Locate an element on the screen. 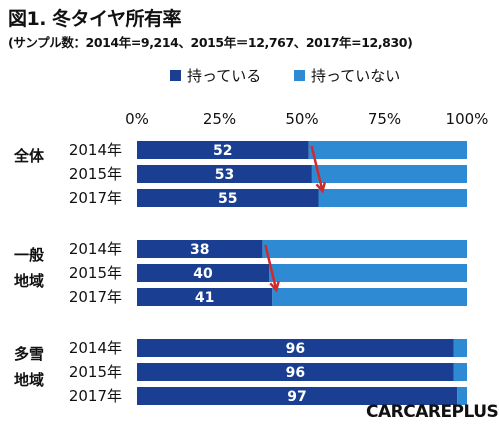 This screenshot has height=440, width=499. trend-arrow-general-line is located at coordinates (271, 267).